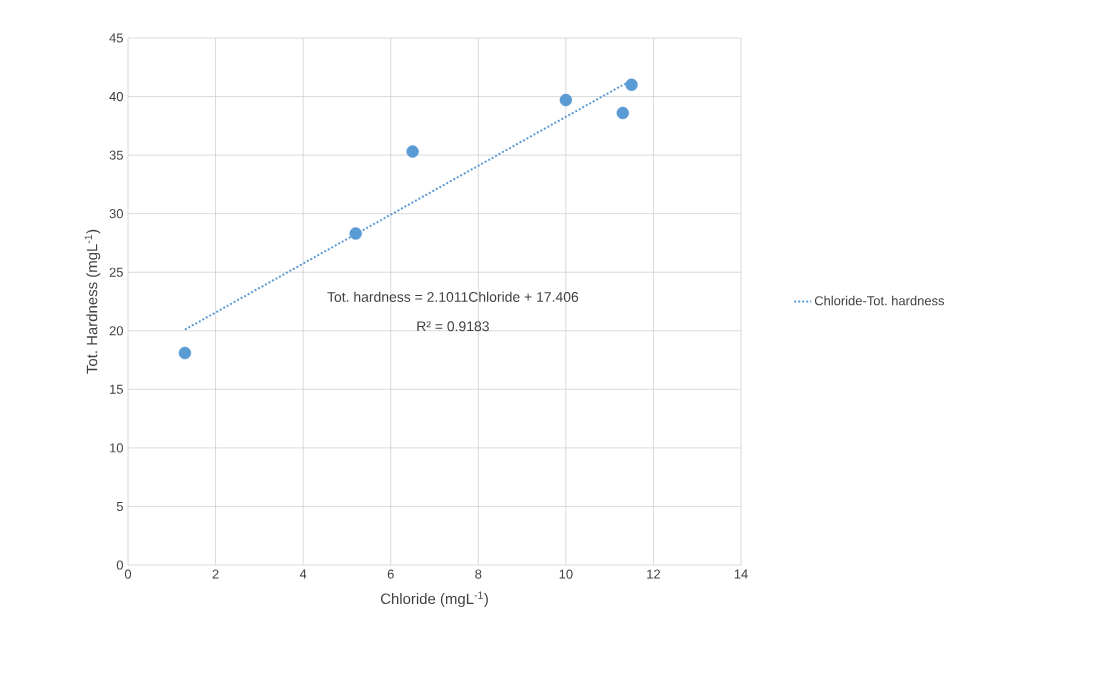 The image size is (1115, 680). Describe the element at coordinates (116, 38) in the screenshot. I see `y-tick-label: 45` at that location.